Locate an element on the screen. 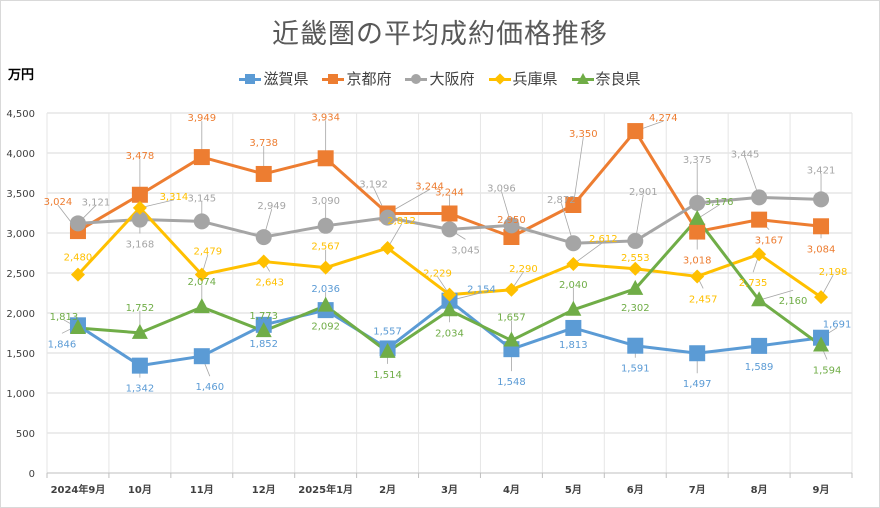  x-tick-label: 7月 is located at coordinates (697, 490).